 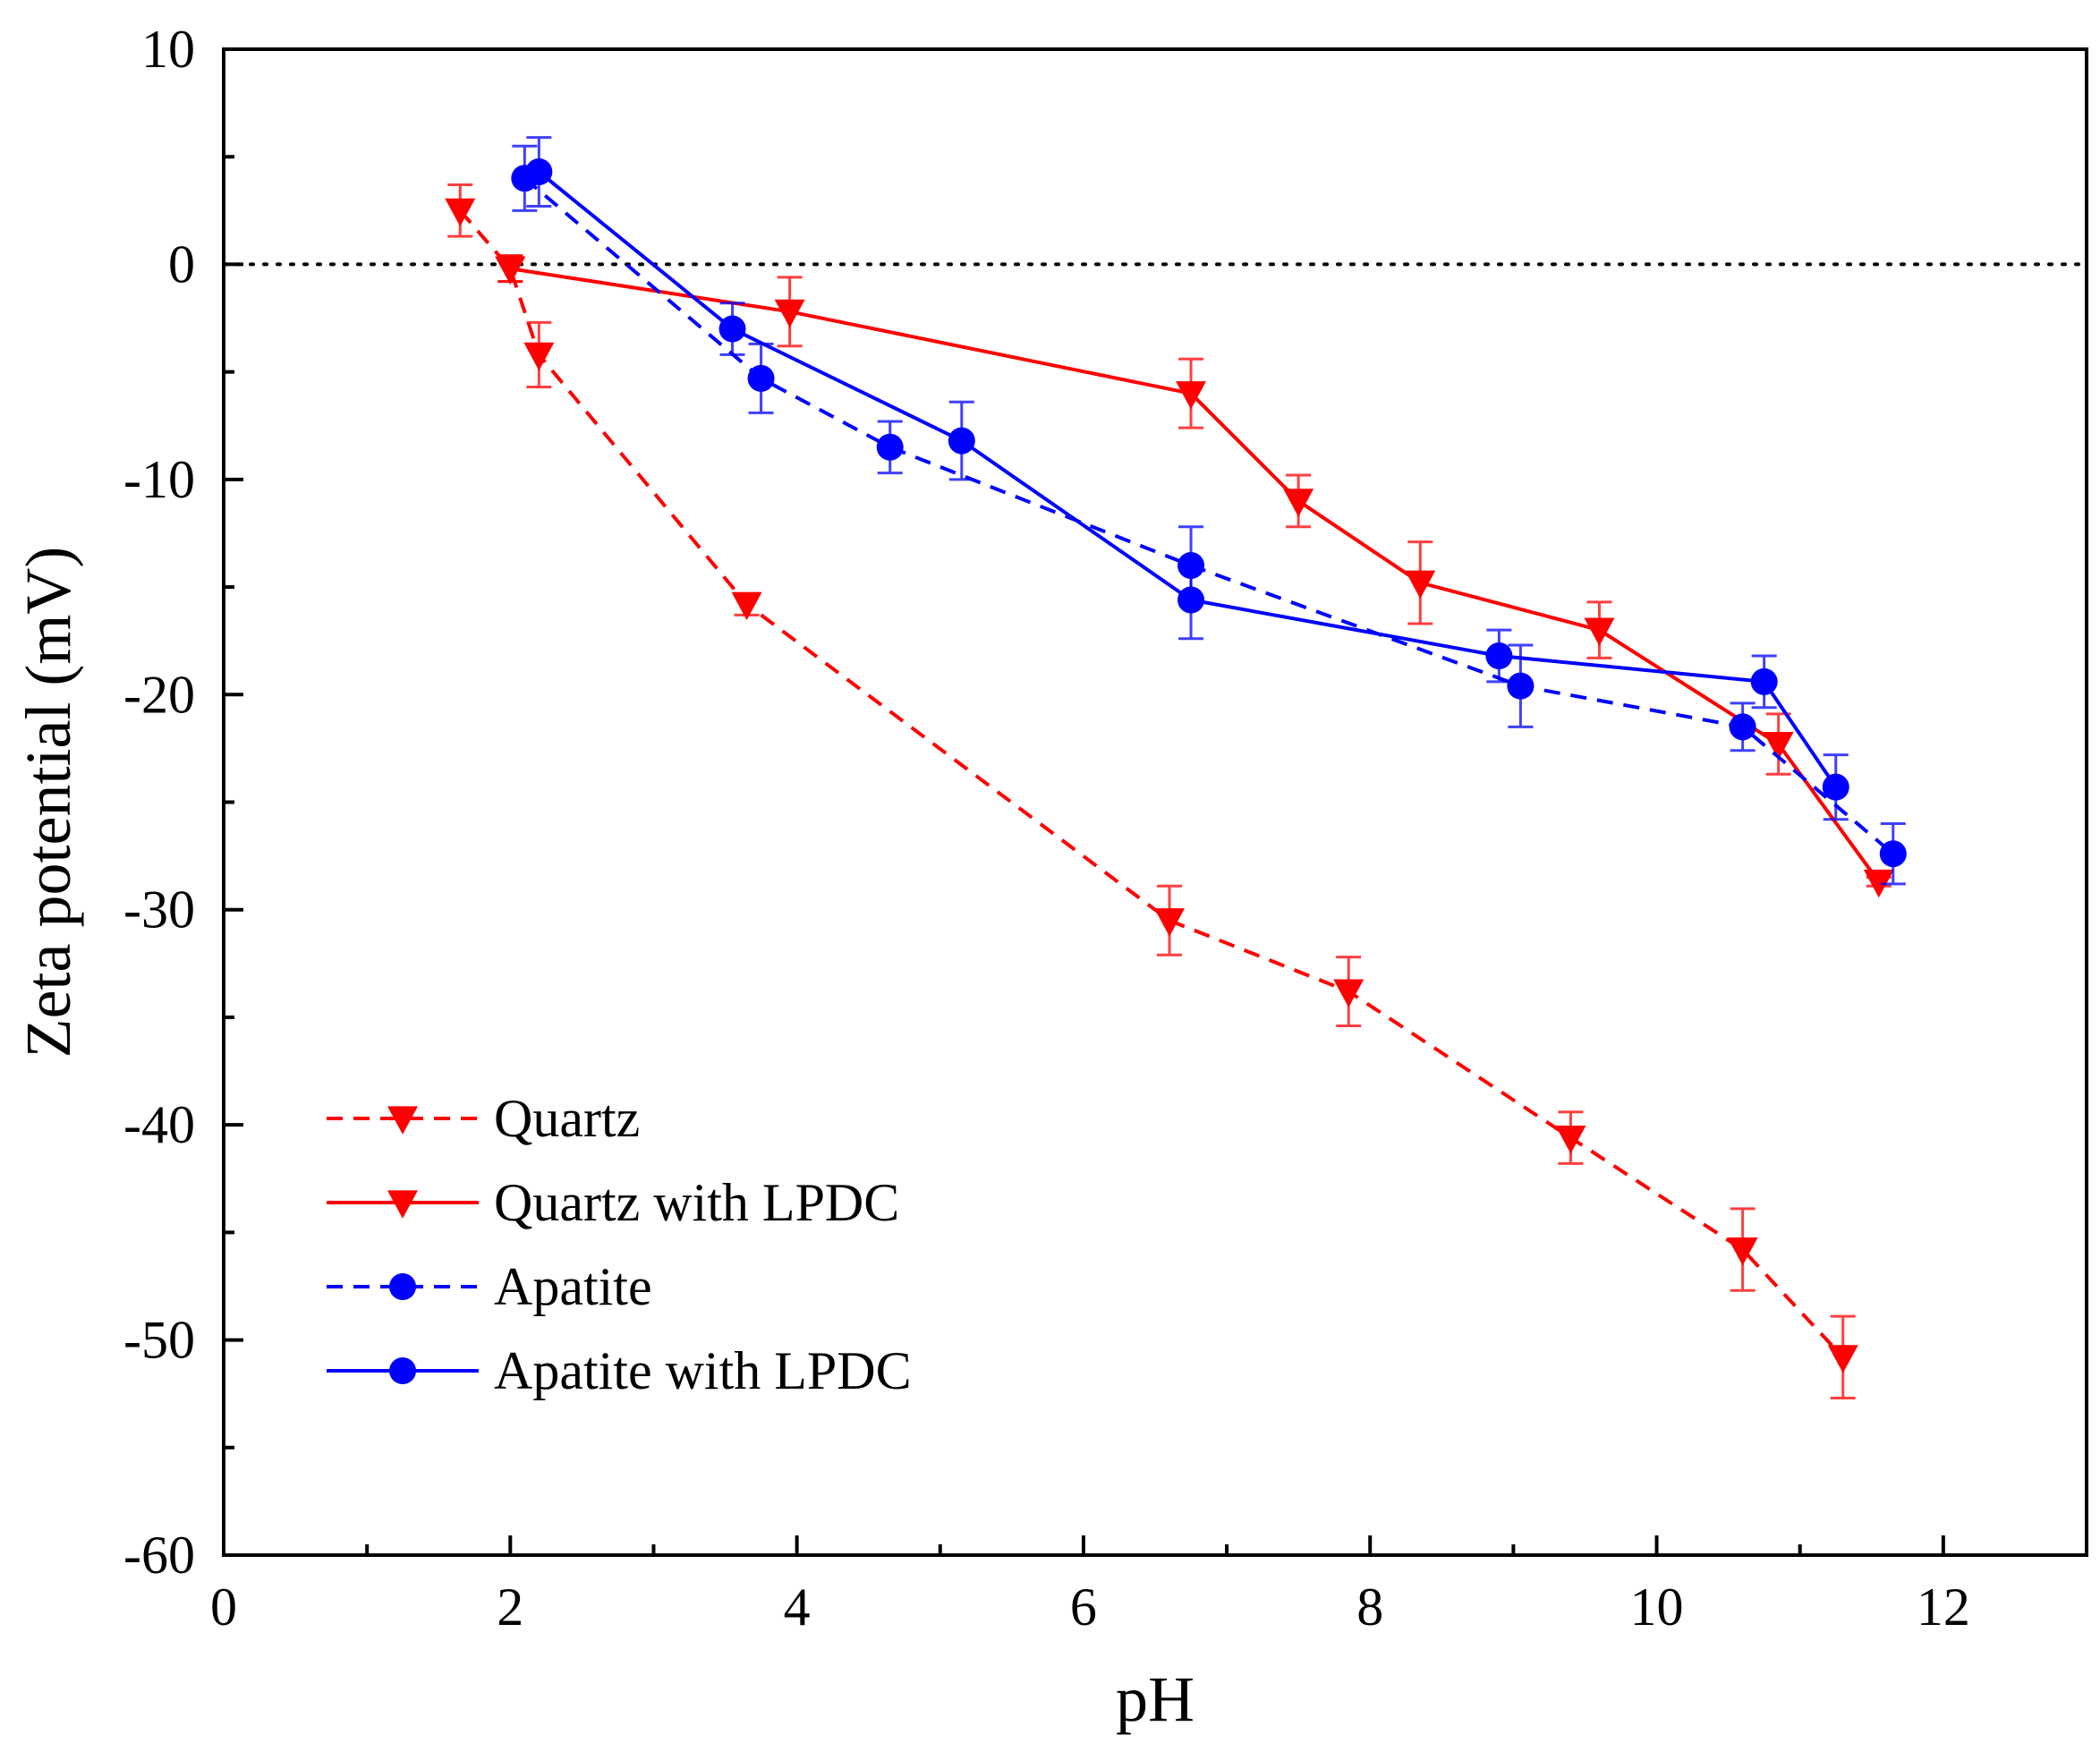 I want to click on x-tick-label: 10, so click(x=1657, y=1607).